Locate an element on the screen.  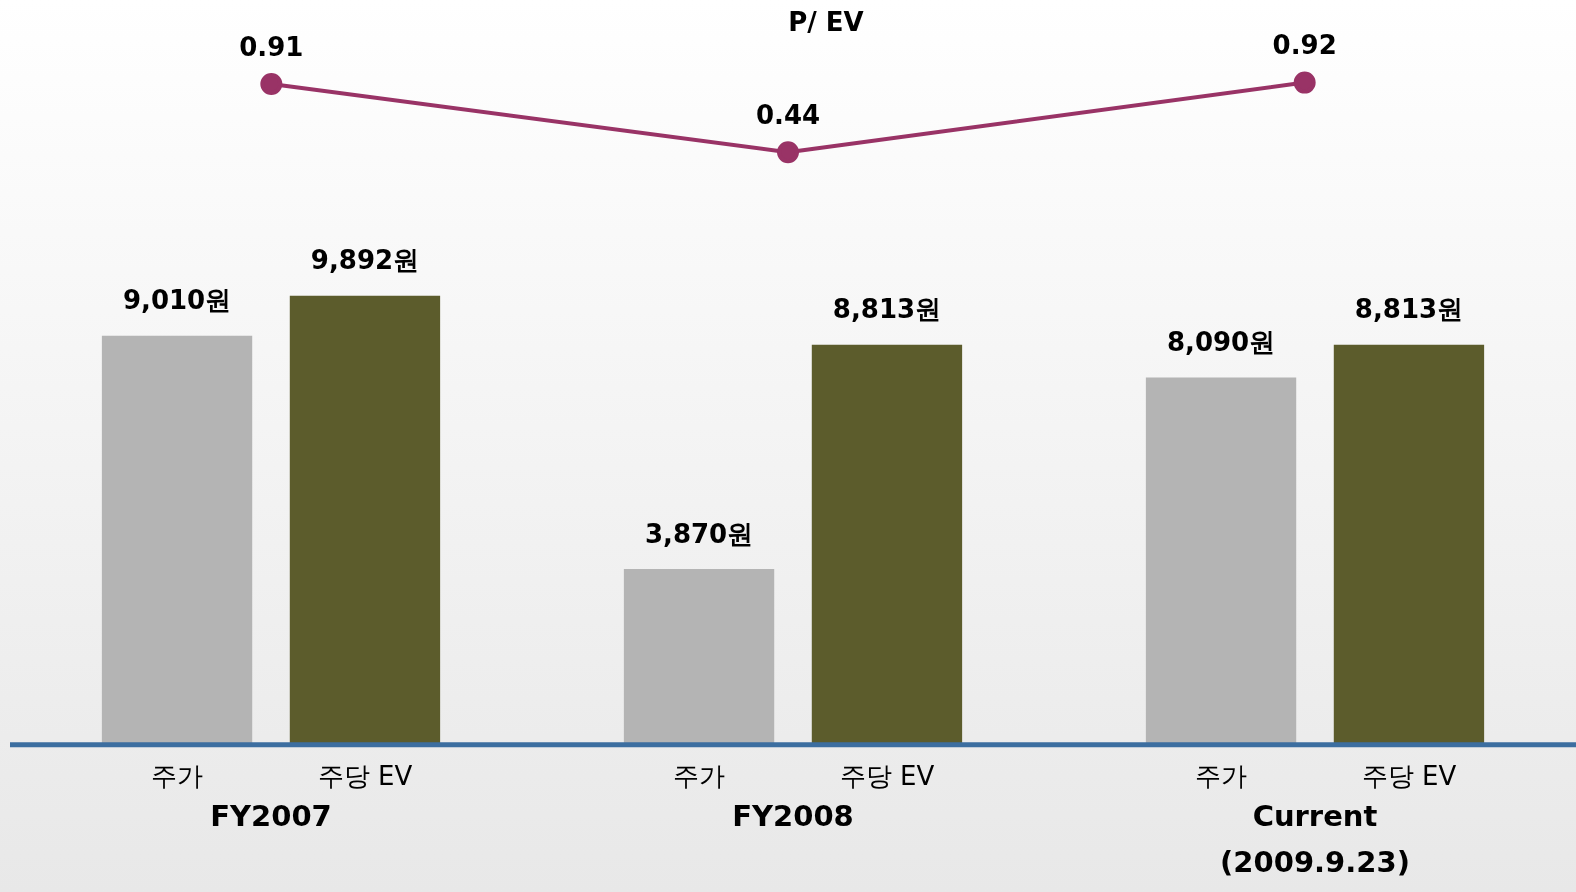
chart-title: P/ EV is located at coordinates (826, 21).